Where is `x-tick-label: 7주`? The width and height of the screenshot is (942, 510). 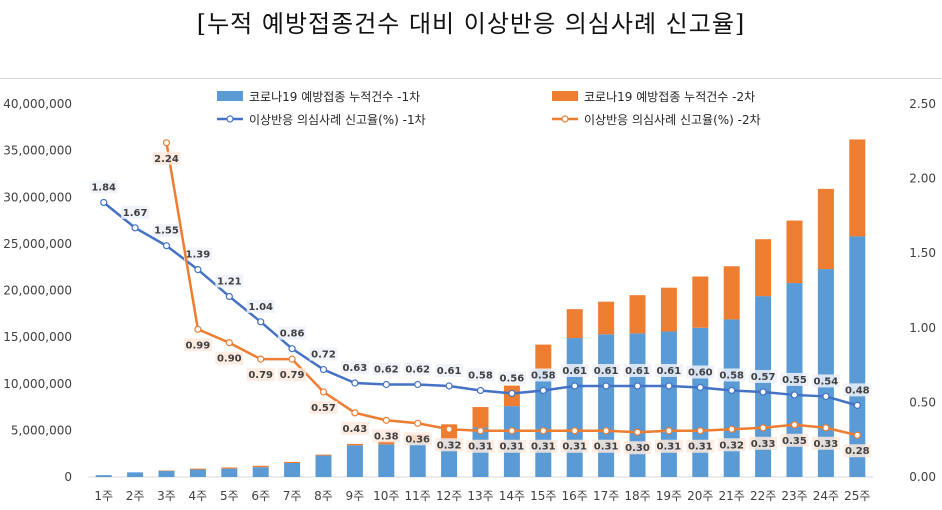
x-tick-label: 7주 is located at coordinates (292, 496).